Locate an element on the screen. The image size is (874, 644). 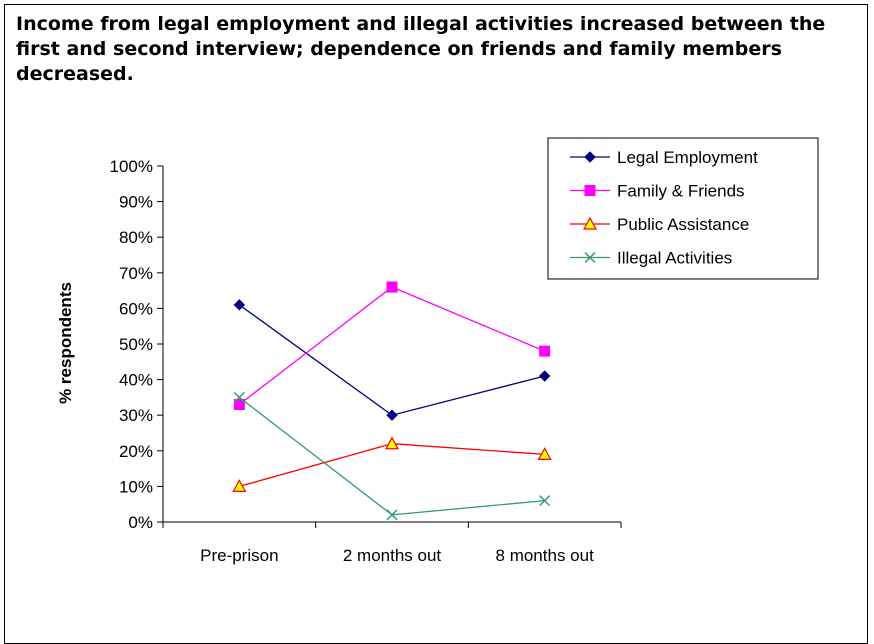
y-tick-label: 0% is located at coordinates (140, 522).